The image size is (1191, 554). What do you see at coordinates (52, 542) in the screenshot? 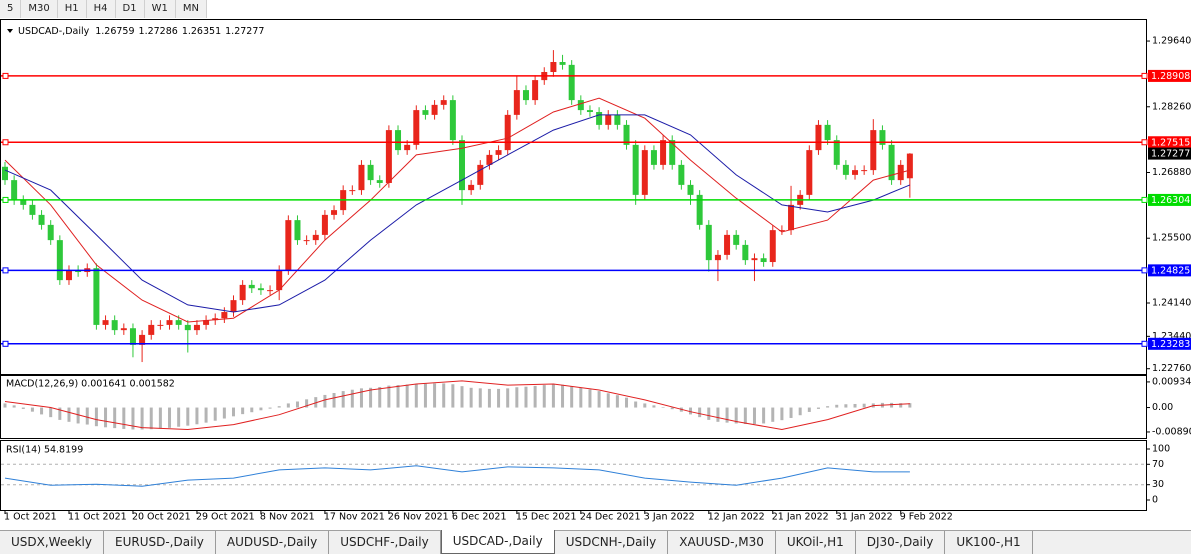
I see `symbol-tab: USDX,Weekly` at bounding box center [52, 542].